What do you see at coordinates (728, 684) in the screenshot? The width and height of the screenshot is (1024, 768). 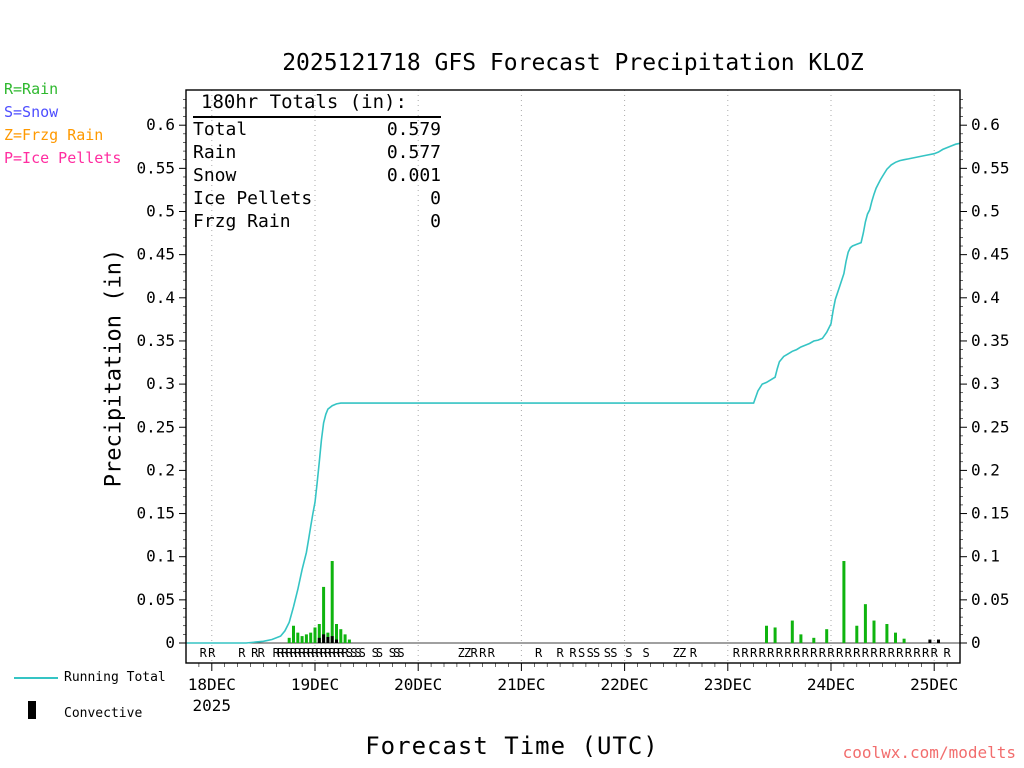 I see `x-tick-label: 23DEC` at bounding box center [728, 684].